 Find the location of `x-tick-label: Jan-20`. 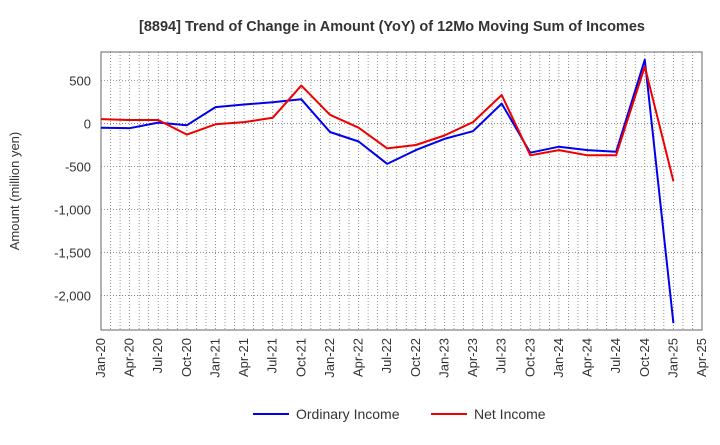

x-tick-label: Jan-20 is located at coordinates (100, 358).